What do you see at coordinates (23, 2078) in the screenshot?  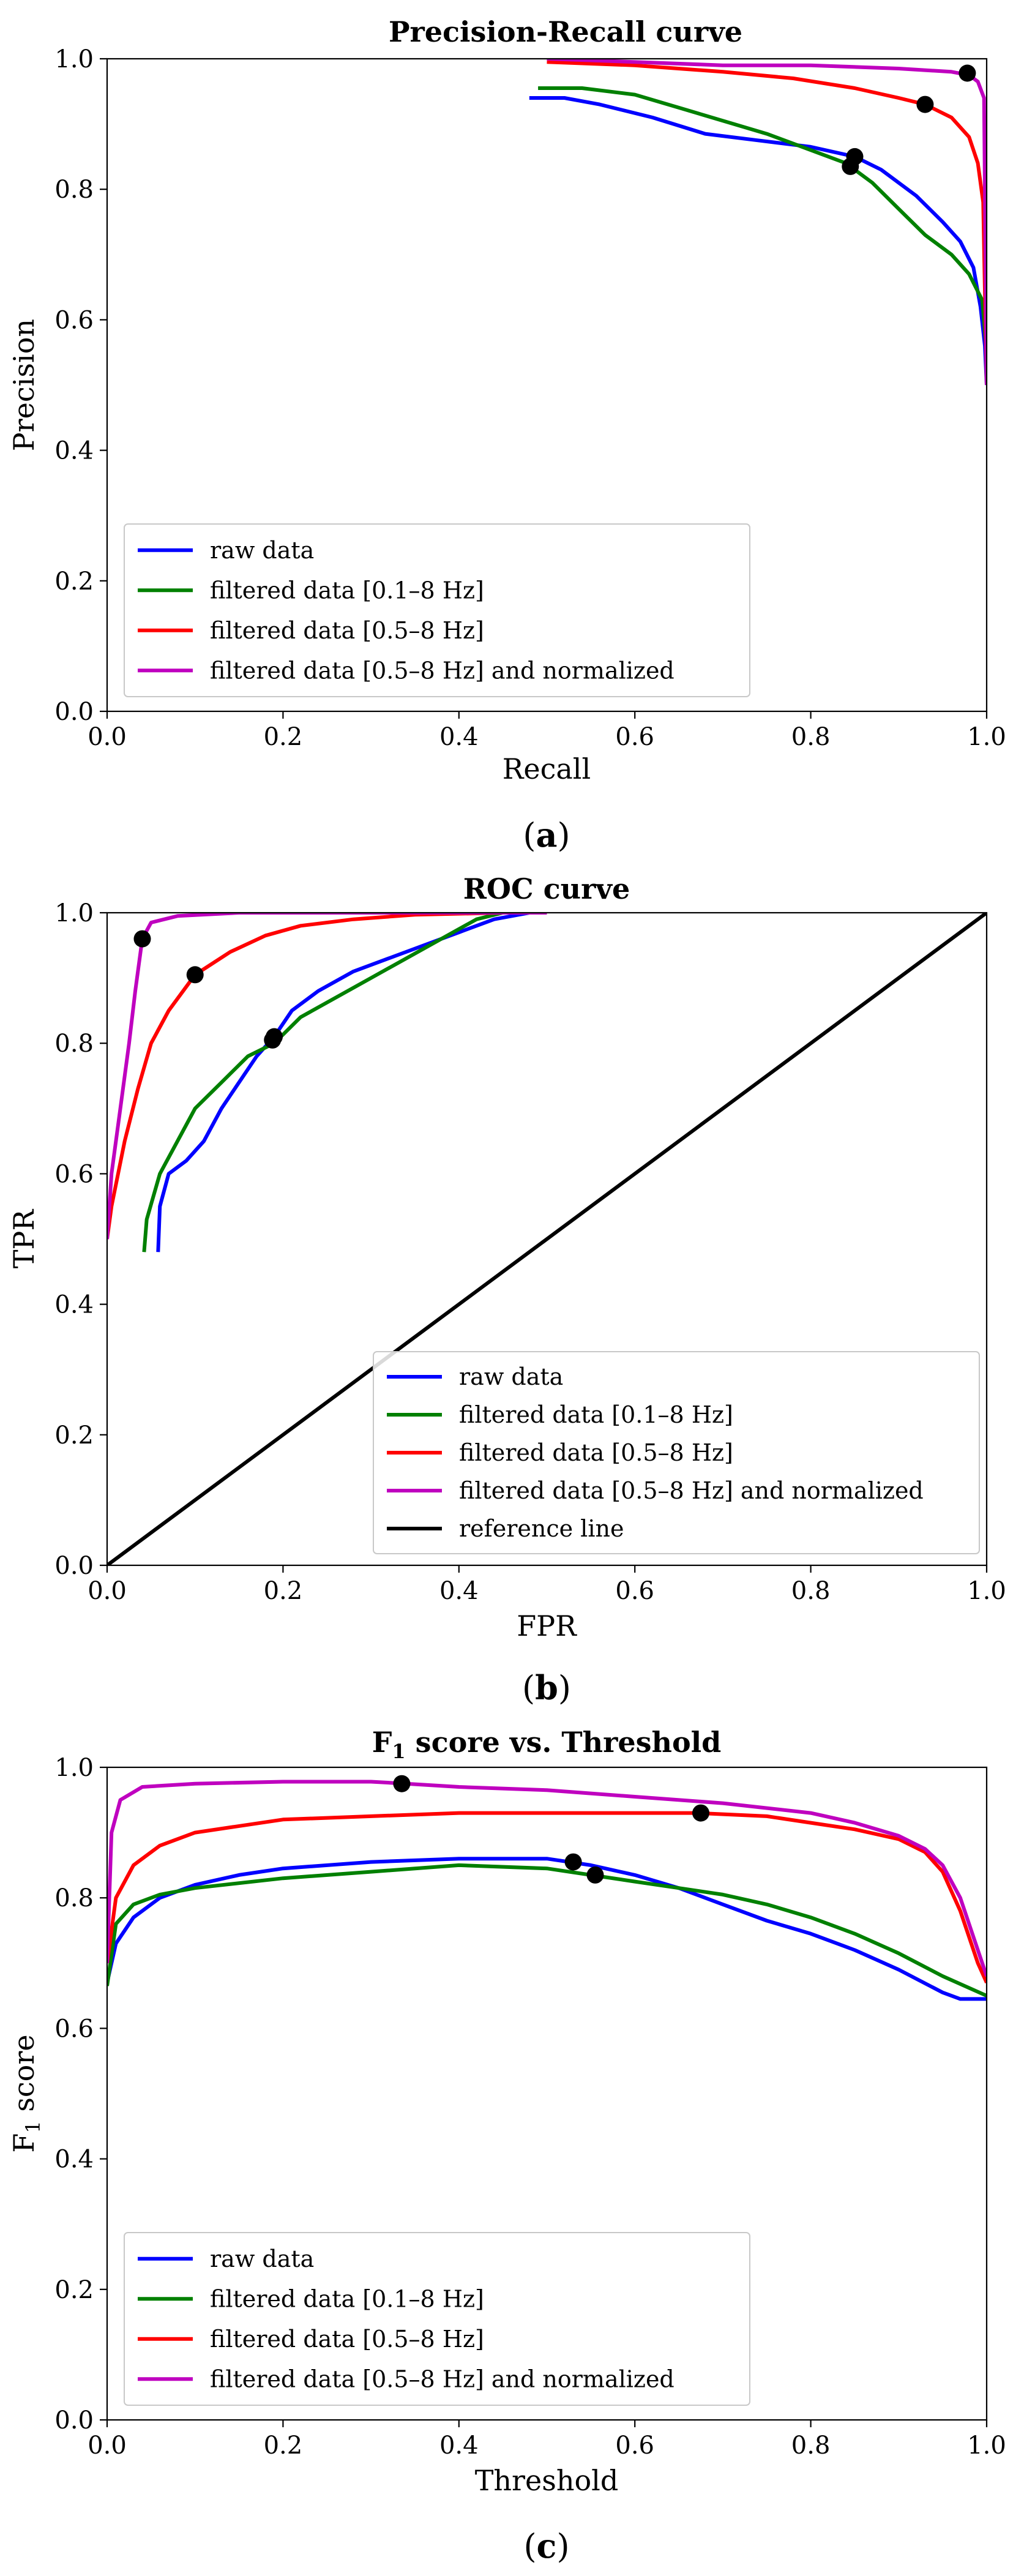 I see `ylabel-rest: score` at bounding box center [23, 2078].